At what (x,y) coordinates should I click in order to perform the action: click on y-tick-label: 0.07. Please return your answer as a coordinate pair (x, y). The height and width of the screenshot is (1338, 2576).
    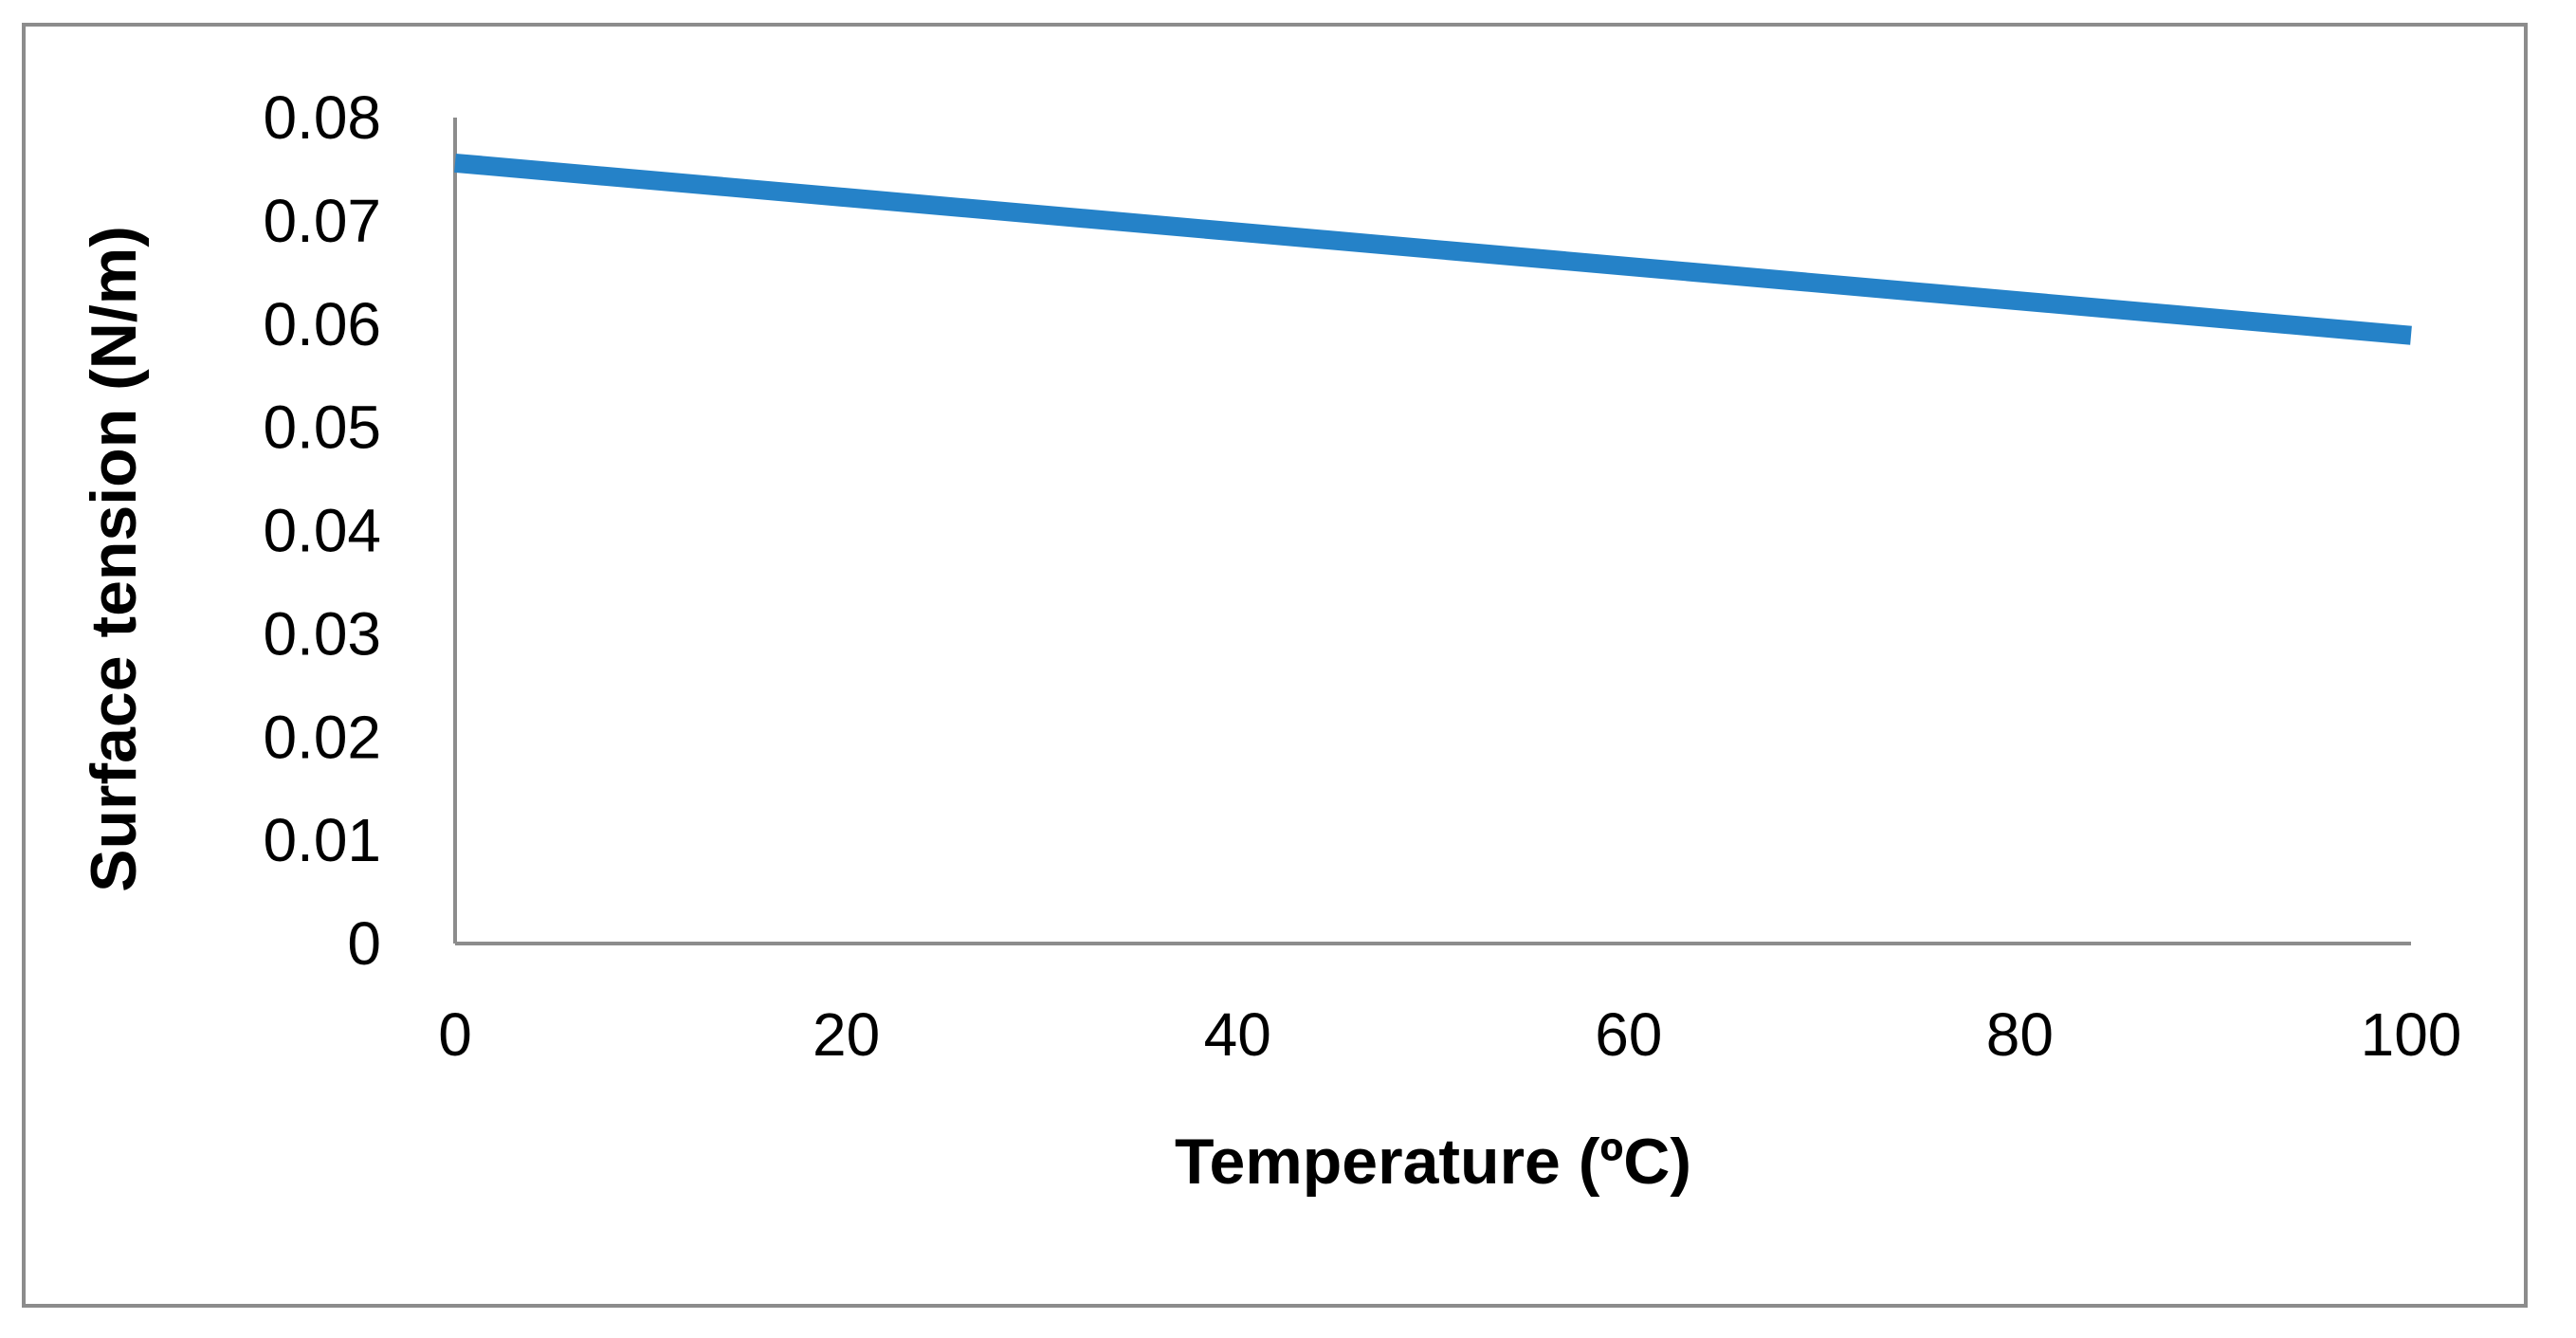
    Looking at the image, I should click on (322, 221).